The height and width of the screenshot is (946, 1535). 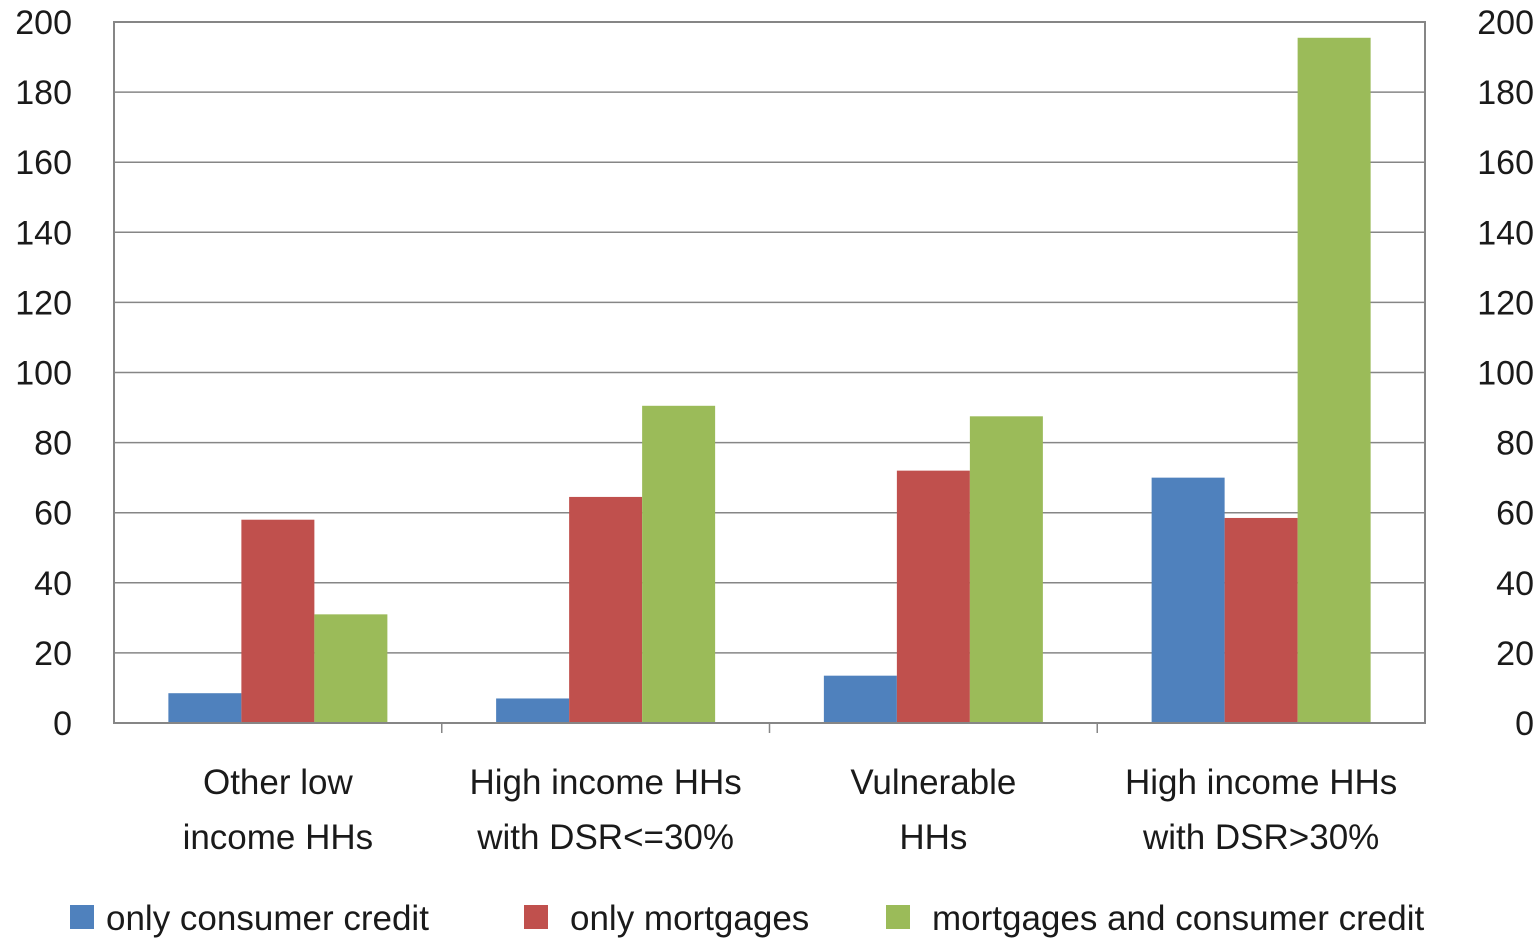 I want to click on category-label: Other low income HHs, so click(x=278, y=810).